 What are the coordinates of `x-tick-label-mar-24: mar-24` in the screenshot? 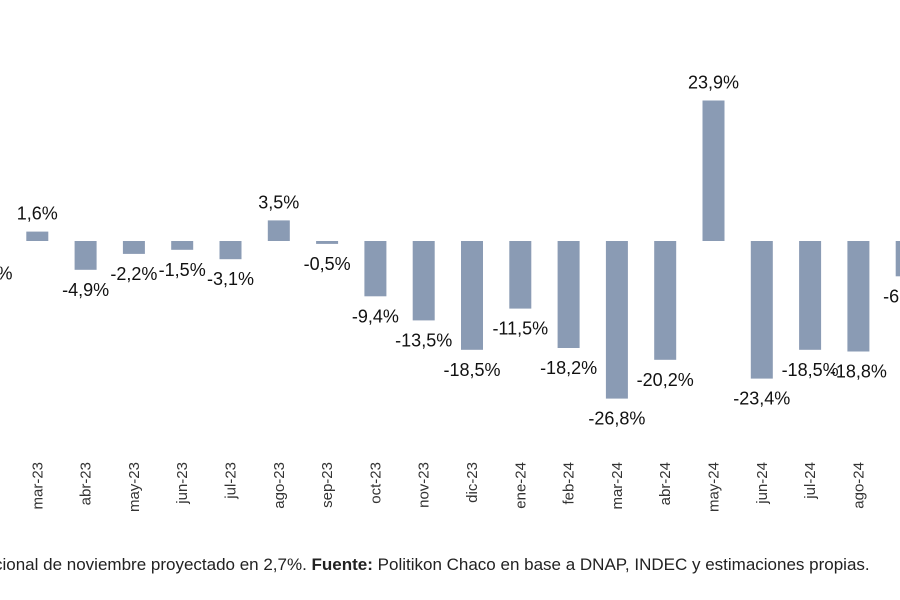 It's located at (617, 486).